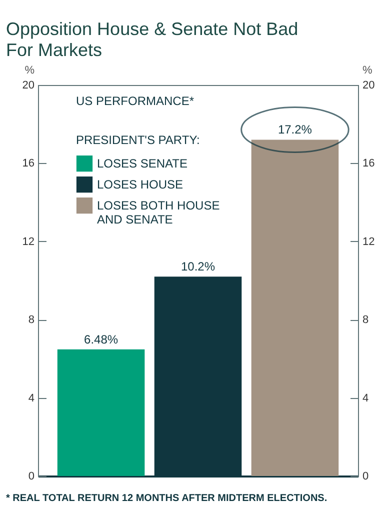  I want to click on y-tick-label: 16, so click(28, 164).